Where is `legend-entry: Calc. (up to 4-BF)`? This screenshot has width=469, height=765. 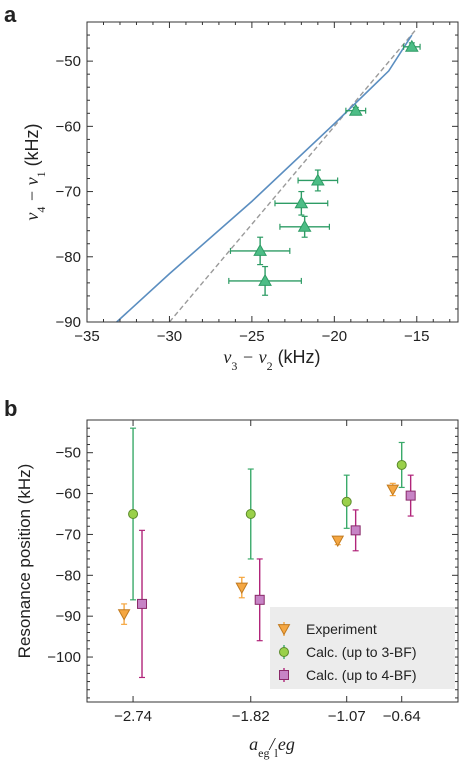
legend-entry: Calc. (up to 4-BF) is located at coordinates (347, 675).